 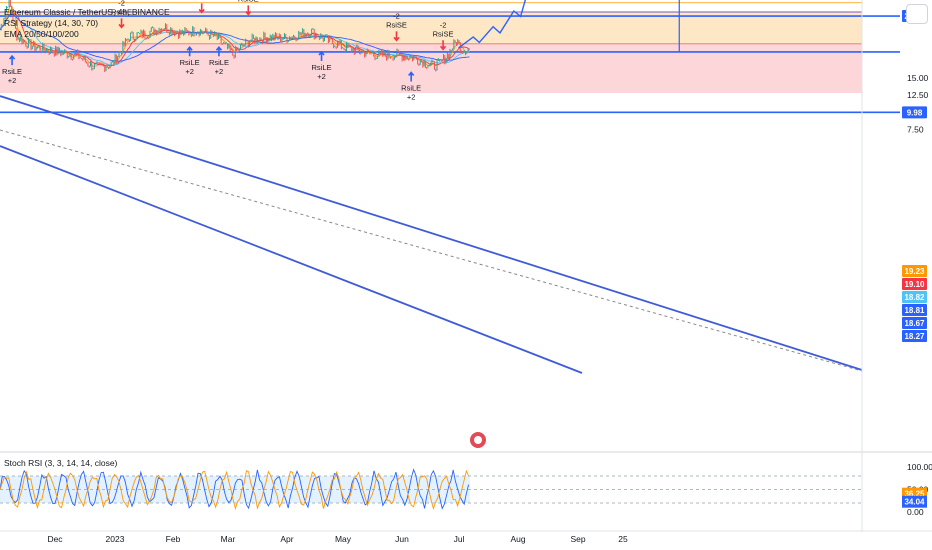 What do you see at coordinates (577, 539) in the screenshot?
I see `x-tick-label: Sep` at bounding box center [577, 539].